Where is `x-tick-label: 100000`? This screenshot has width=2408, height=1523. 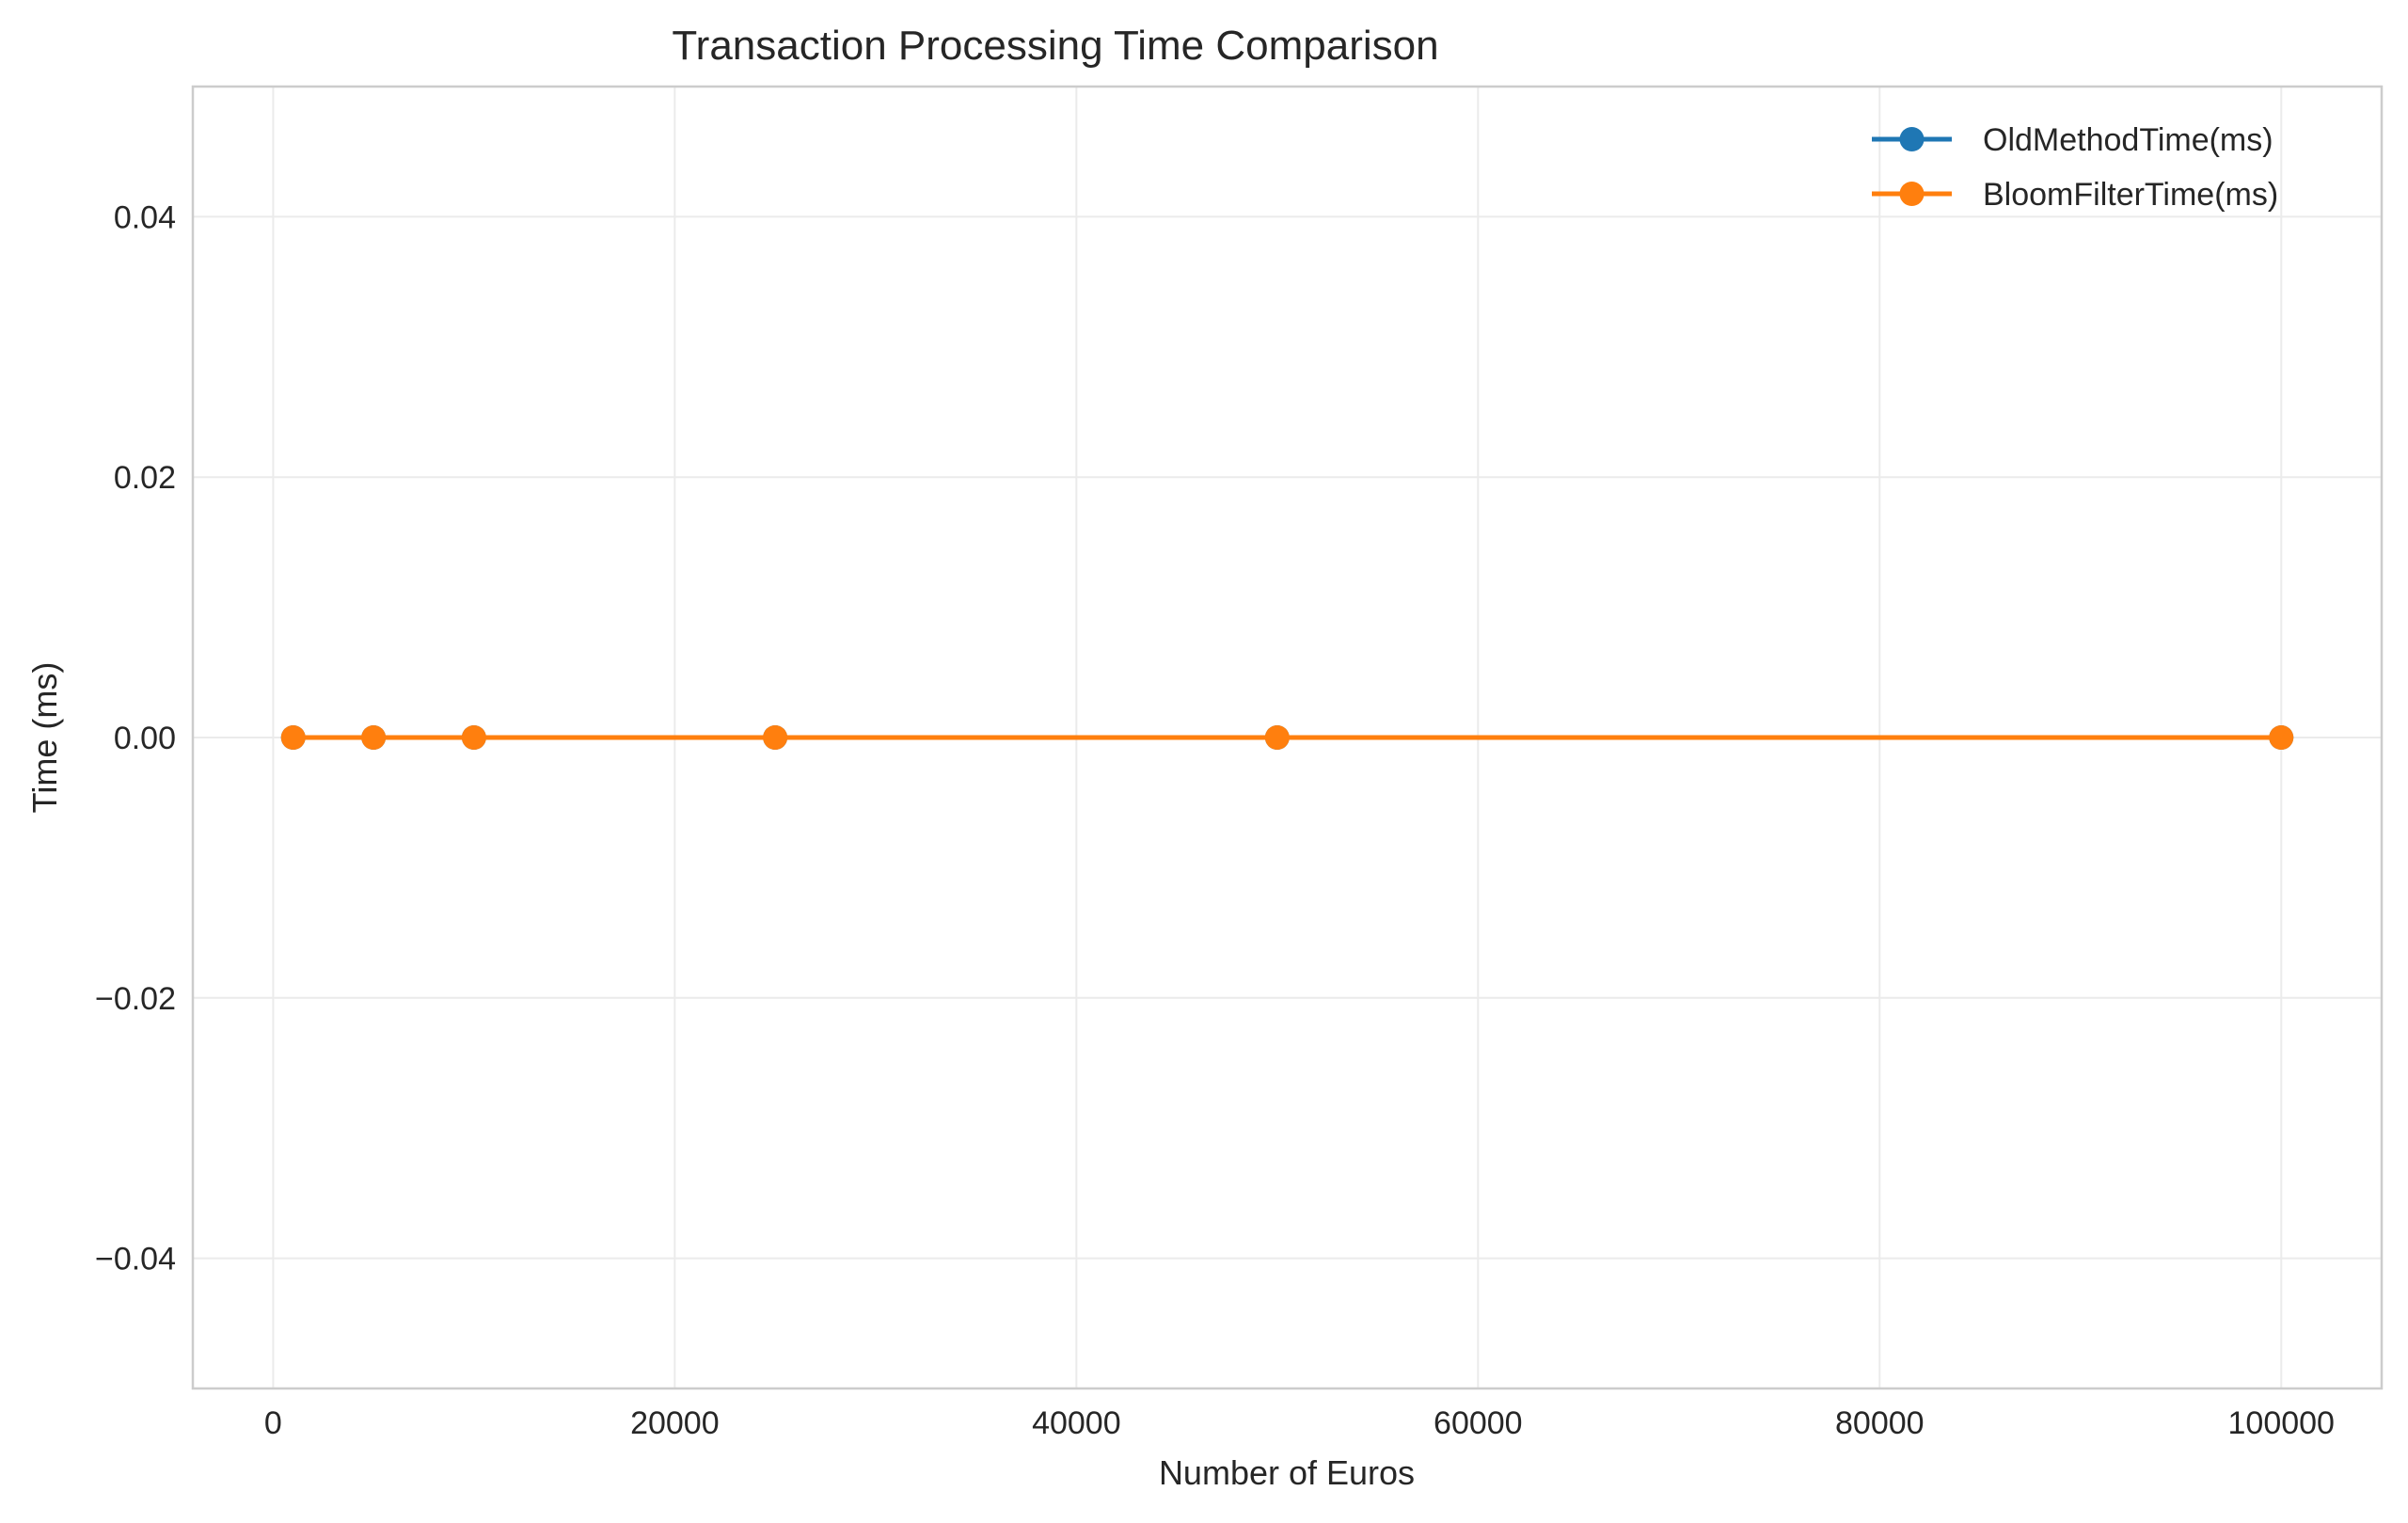 x-tick-label: 100000 is located at coordinates (2281, 1423).